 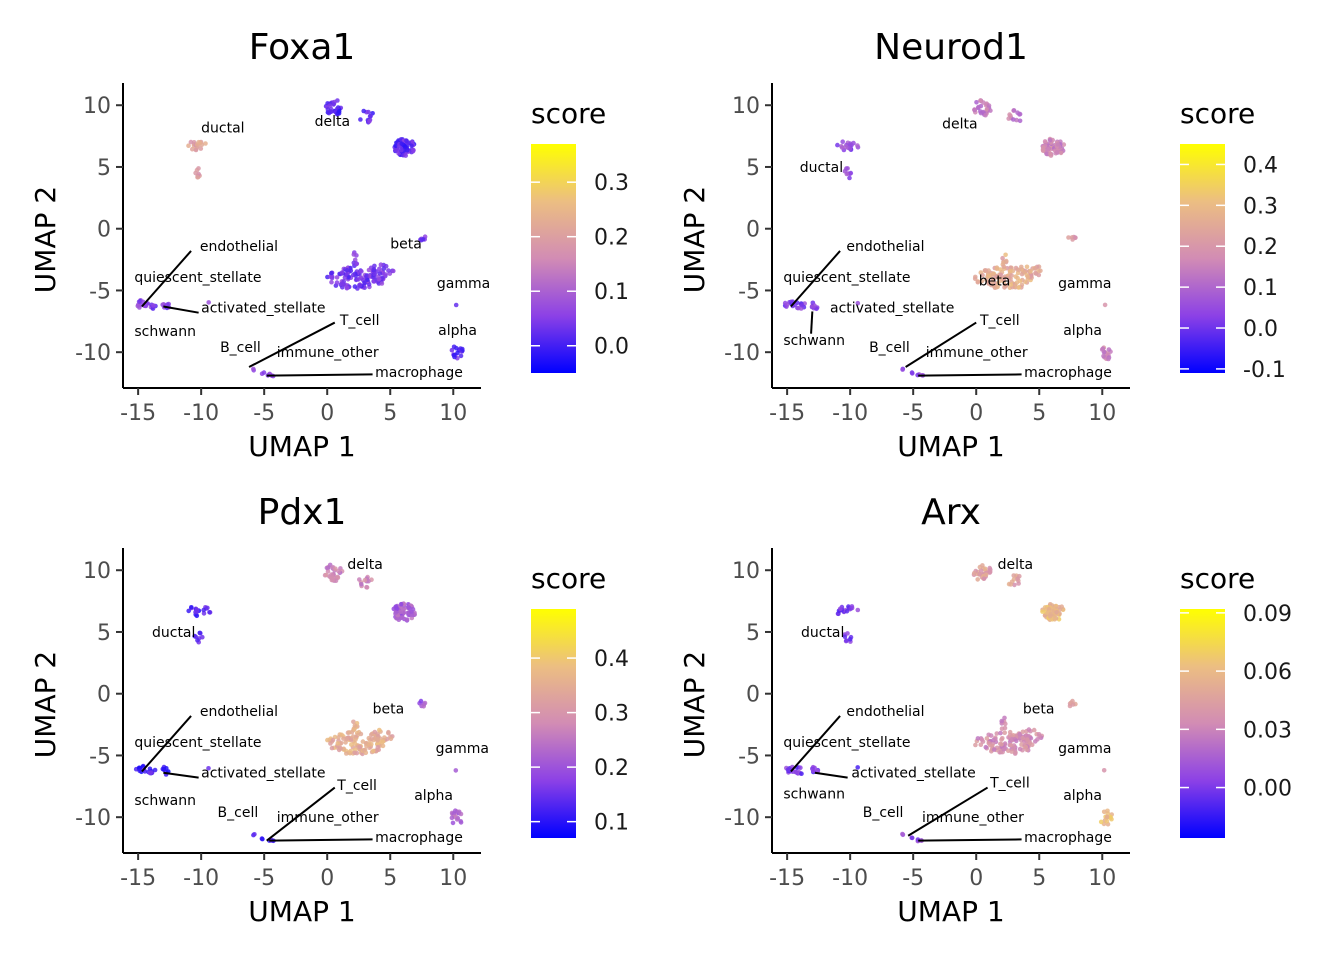 I want to click on y-tick-label: -10, so click(x=742, y=818).